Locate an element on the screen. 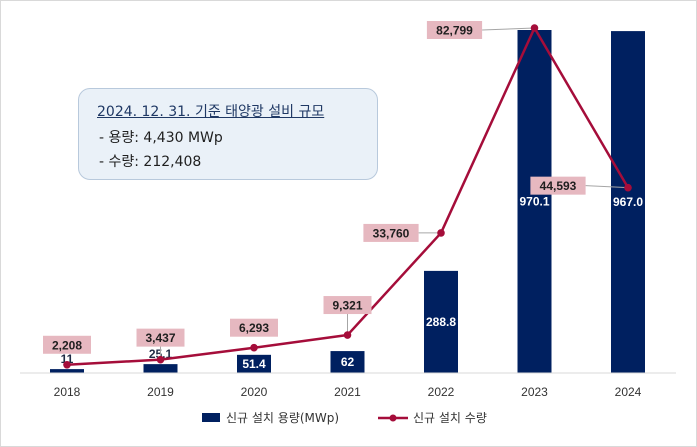 The width and height of the screenshot is (697, 447). tick-label-2024: 2024 is located at coordinates (628, 392).